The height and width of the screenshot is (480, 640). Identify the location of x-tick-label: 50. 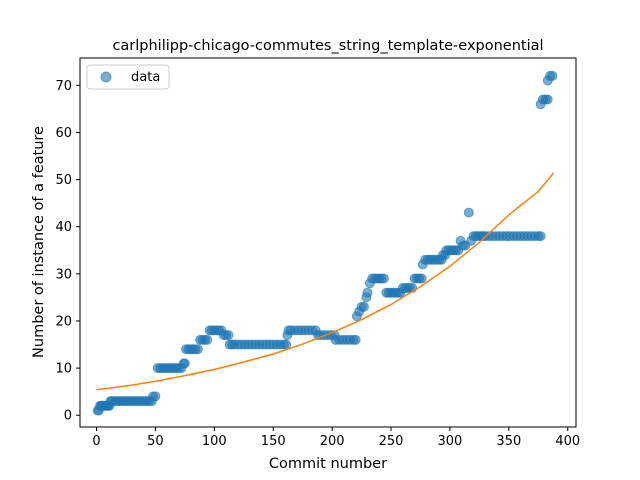
(155, 441).